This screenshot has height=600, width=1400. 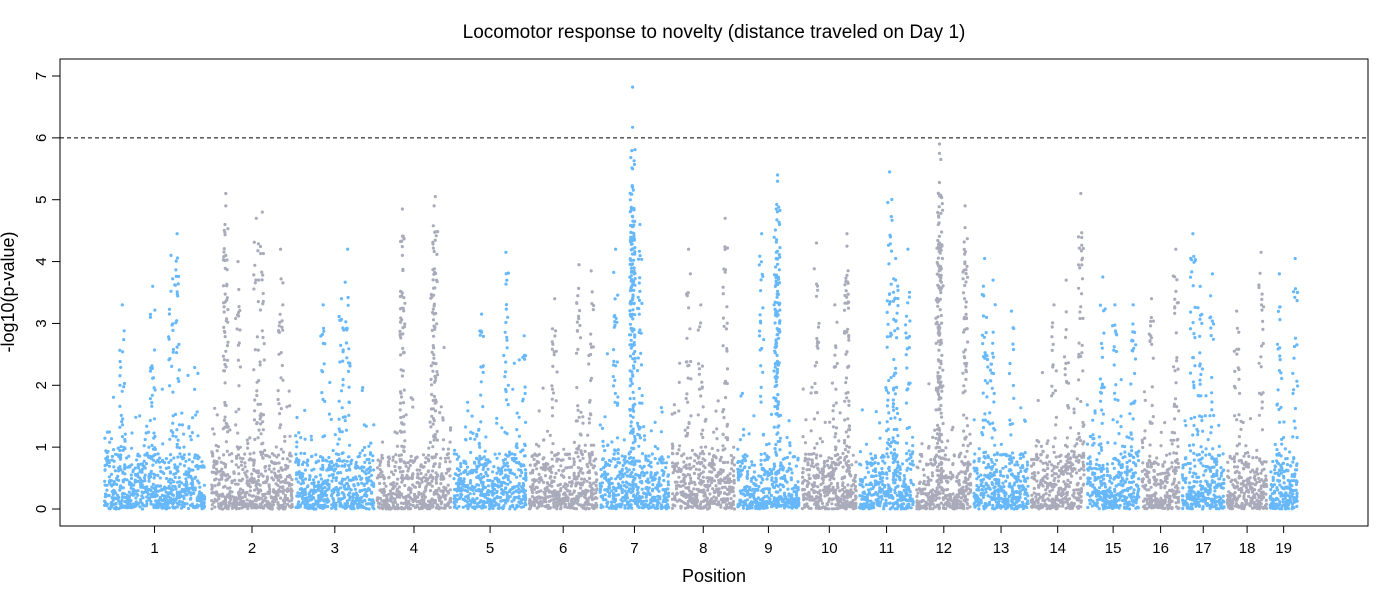 What do you see at coordinates (41, 138) in the screenshot?
I see `y-tick-label: 6` at bounding box center [41, 138].